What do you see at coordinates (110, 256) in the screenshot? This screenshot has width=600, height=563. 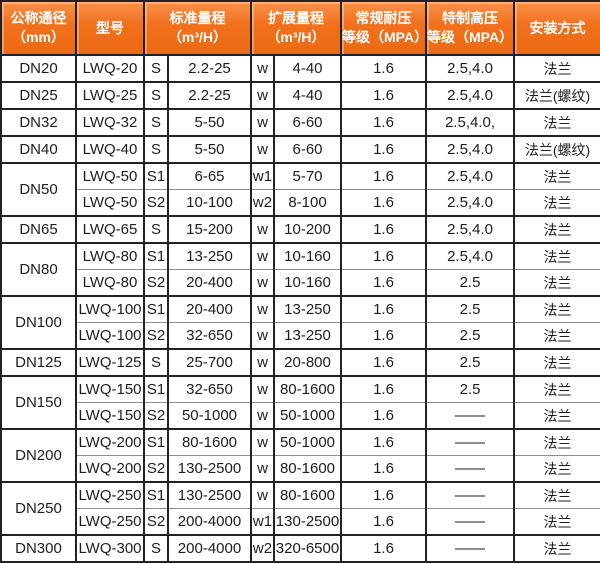 I see `cell-model: LWQ-80` at bounding box center [110, 256].